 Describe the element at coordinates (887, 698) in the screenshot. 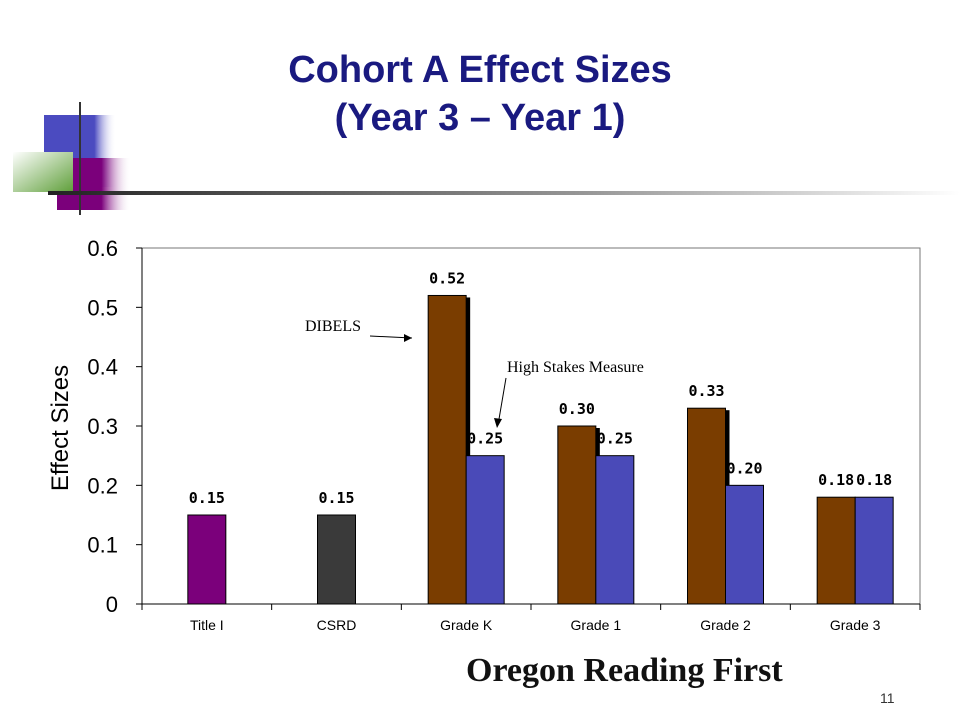

I see `page-number: 11` at that location.